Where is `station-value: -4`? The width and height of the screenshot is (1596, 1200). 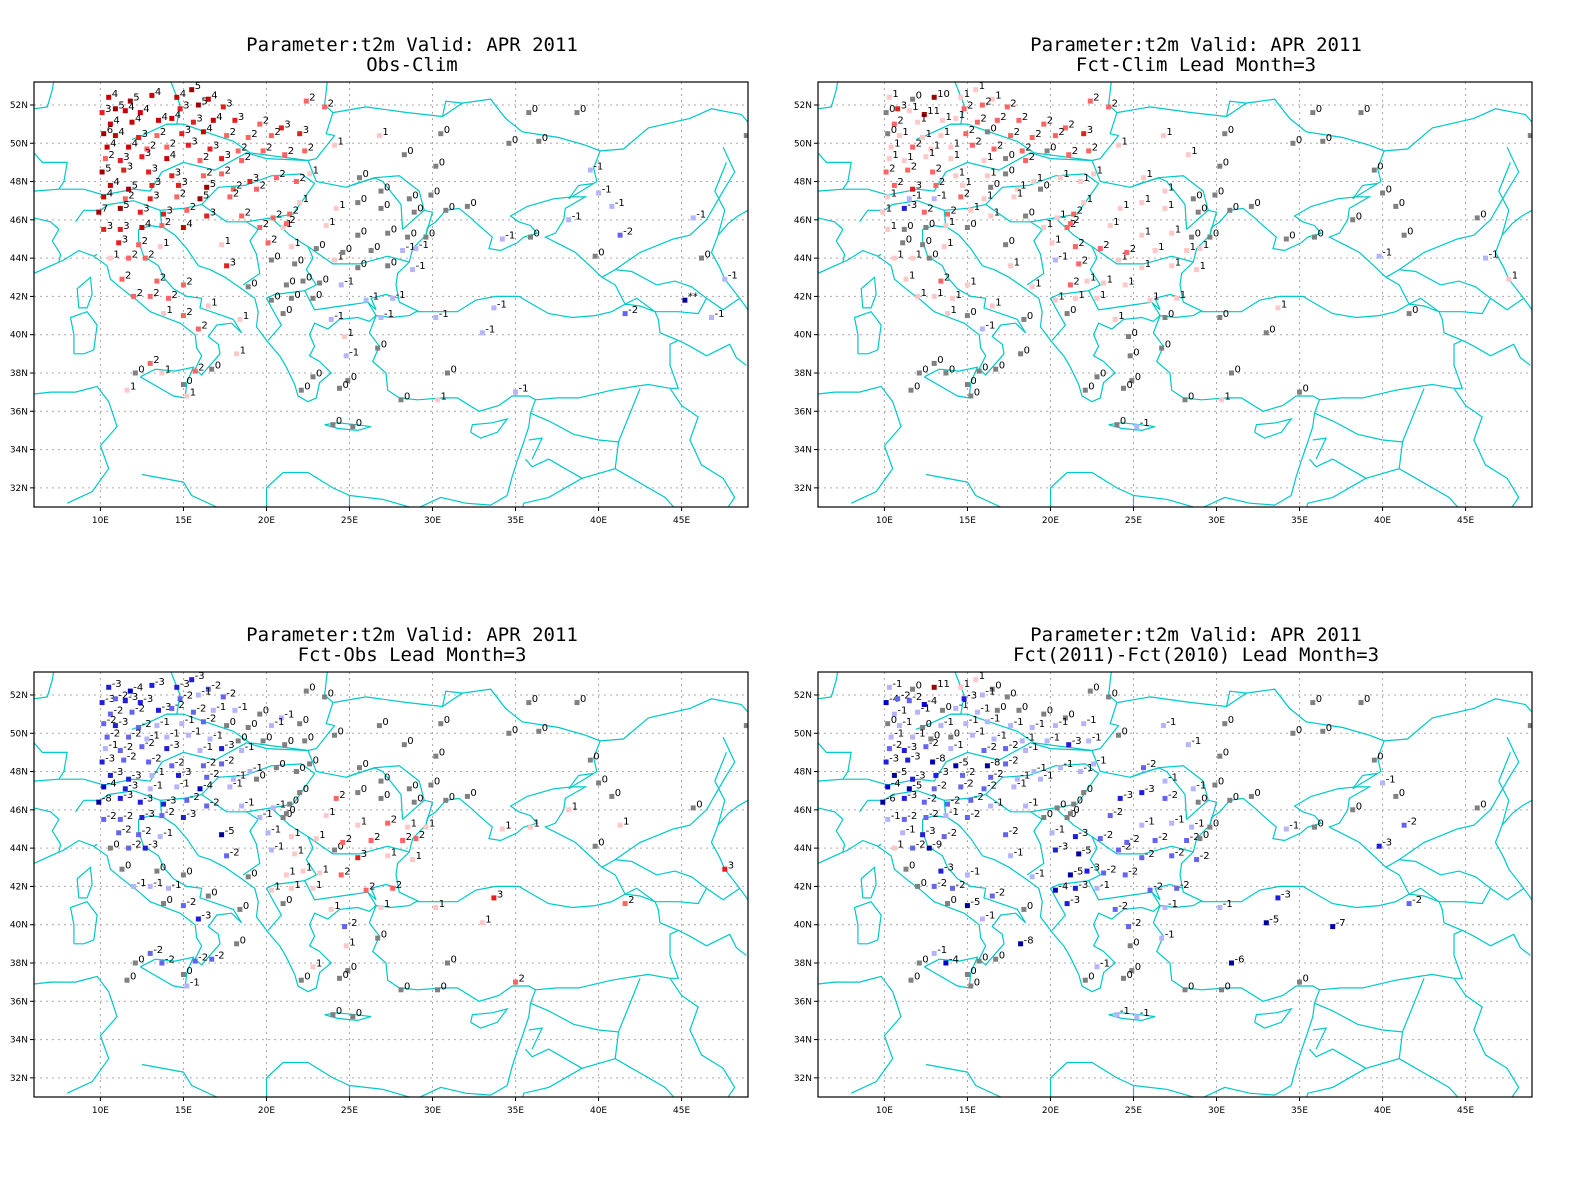 station-value: -4 is located at coordinates (112, 783).